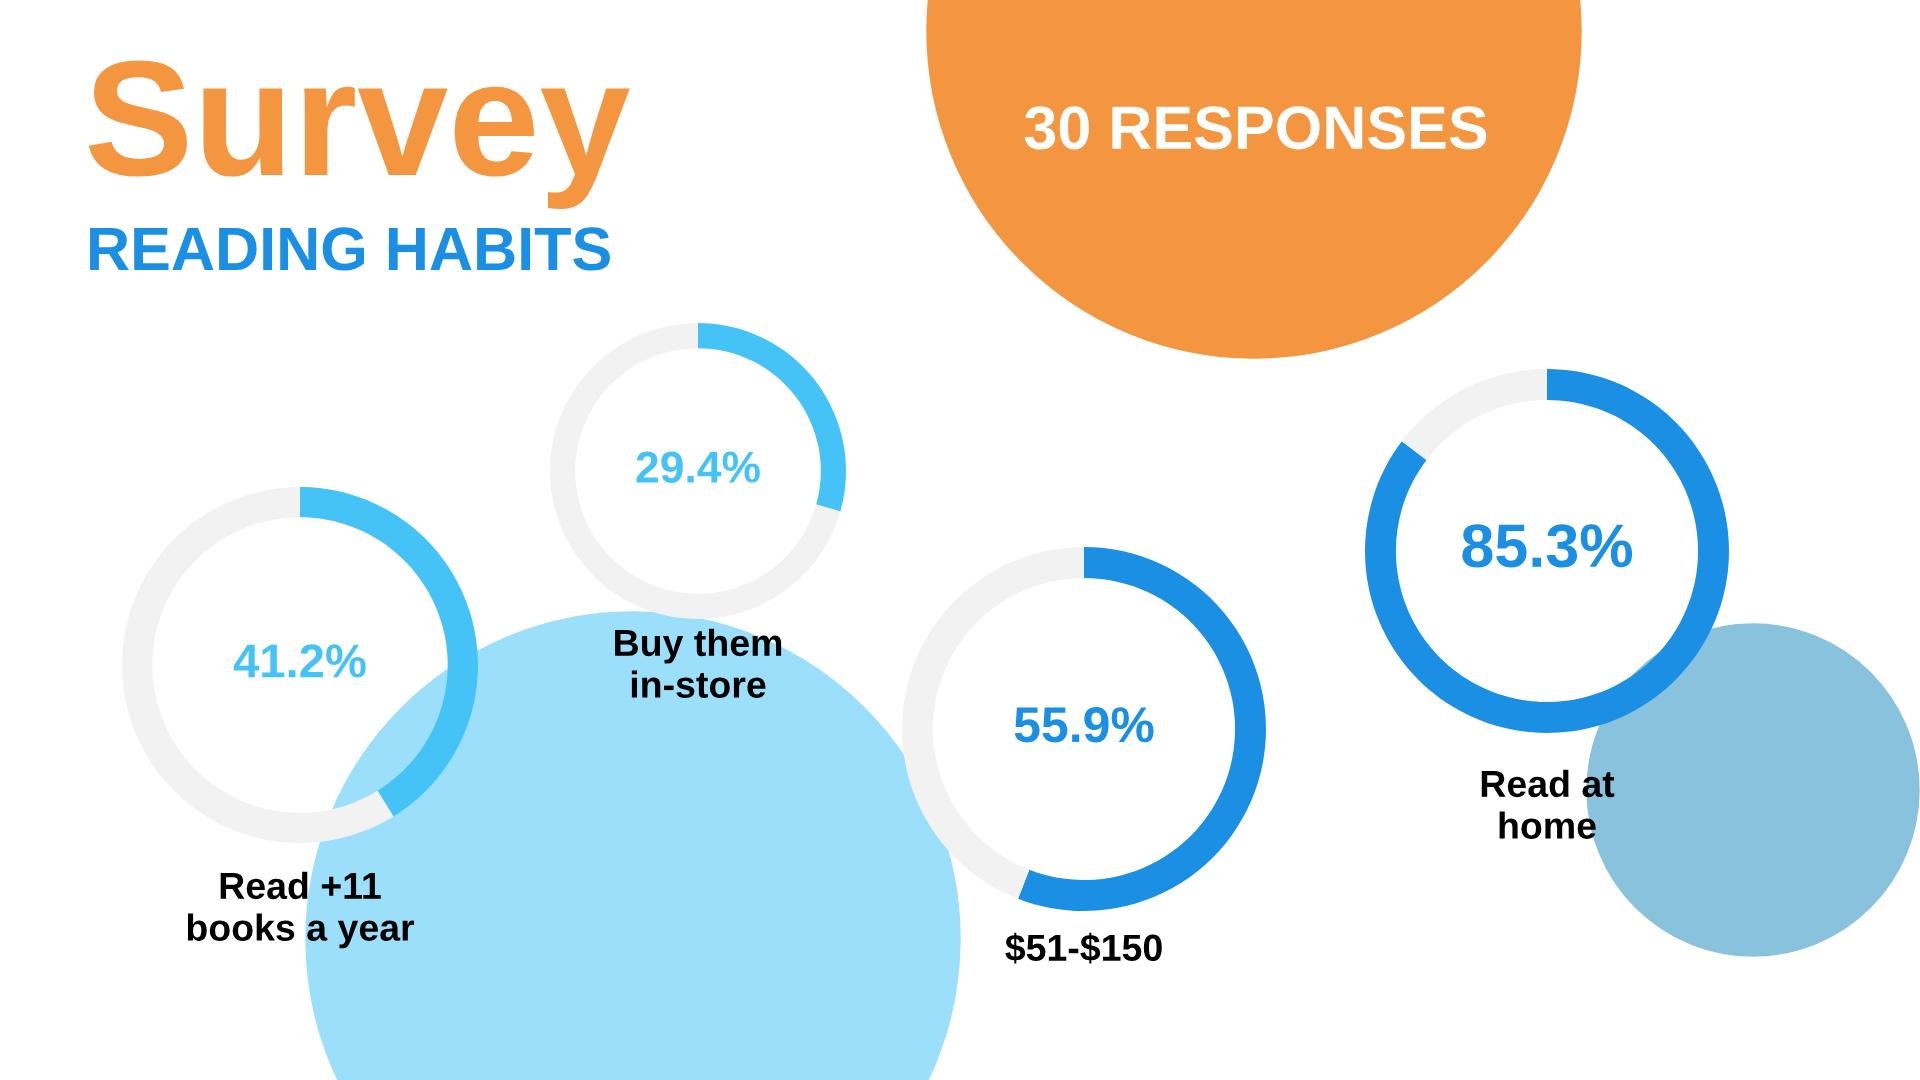 This screenshot has width=1920, height=1080. What do you see at coordinates (350, 249) in the screenshot?
I see `text: READING HABITS` at bounding box center [350, 249].